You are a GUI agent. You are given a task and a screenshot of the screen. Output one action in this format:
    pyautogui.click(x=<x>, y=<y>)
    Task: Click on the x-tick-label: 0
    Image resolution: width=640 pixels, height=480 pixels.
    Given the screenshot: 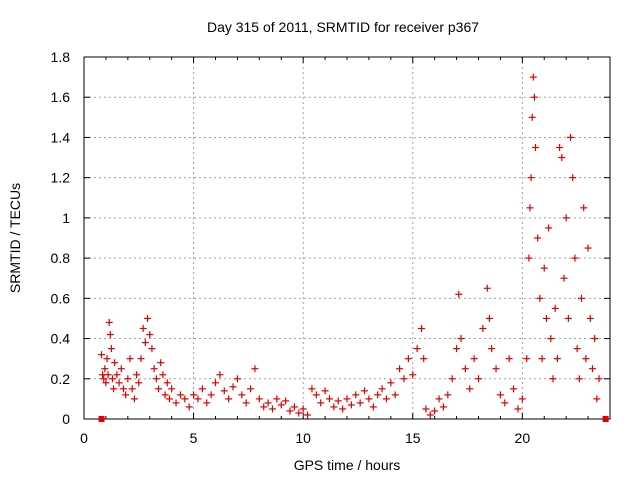 What is the action you would take?
    pyautogui.click(x=84, y=438)
    